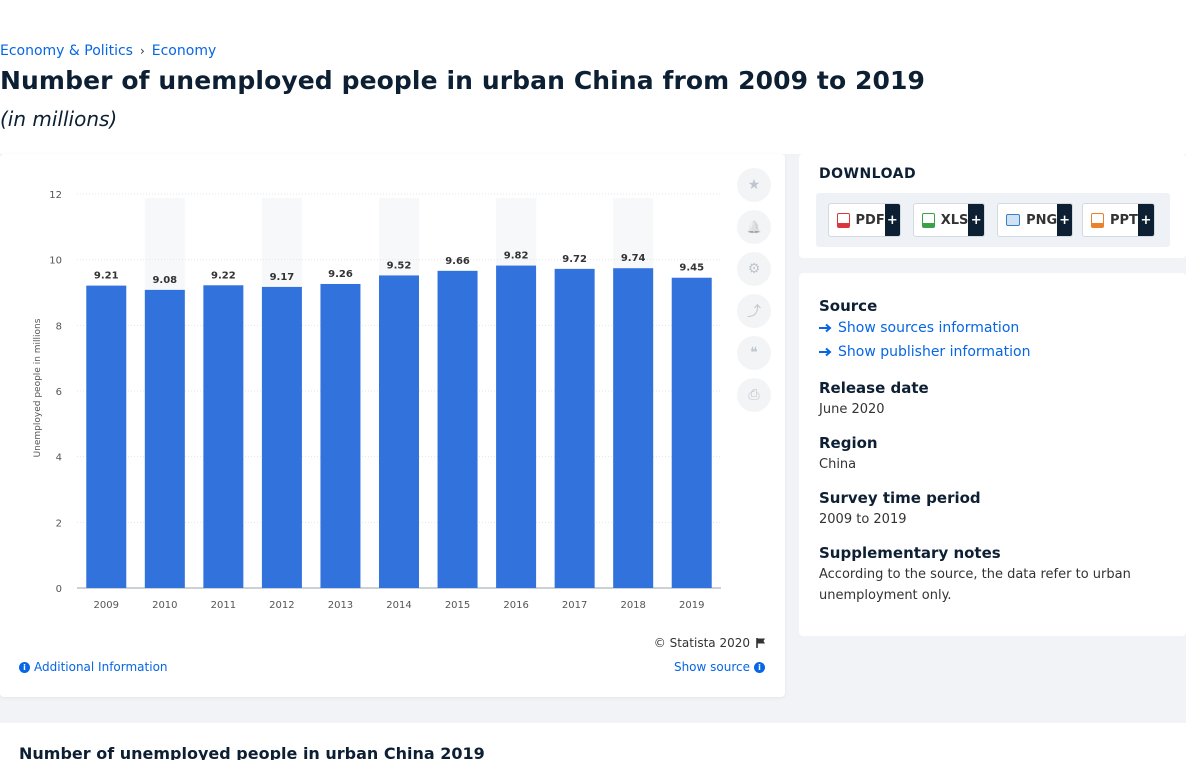 Image resolution: width=1186 pixels, height=760 pixels. I want to click on download-xls-button: XLS +, so click(949, 220).